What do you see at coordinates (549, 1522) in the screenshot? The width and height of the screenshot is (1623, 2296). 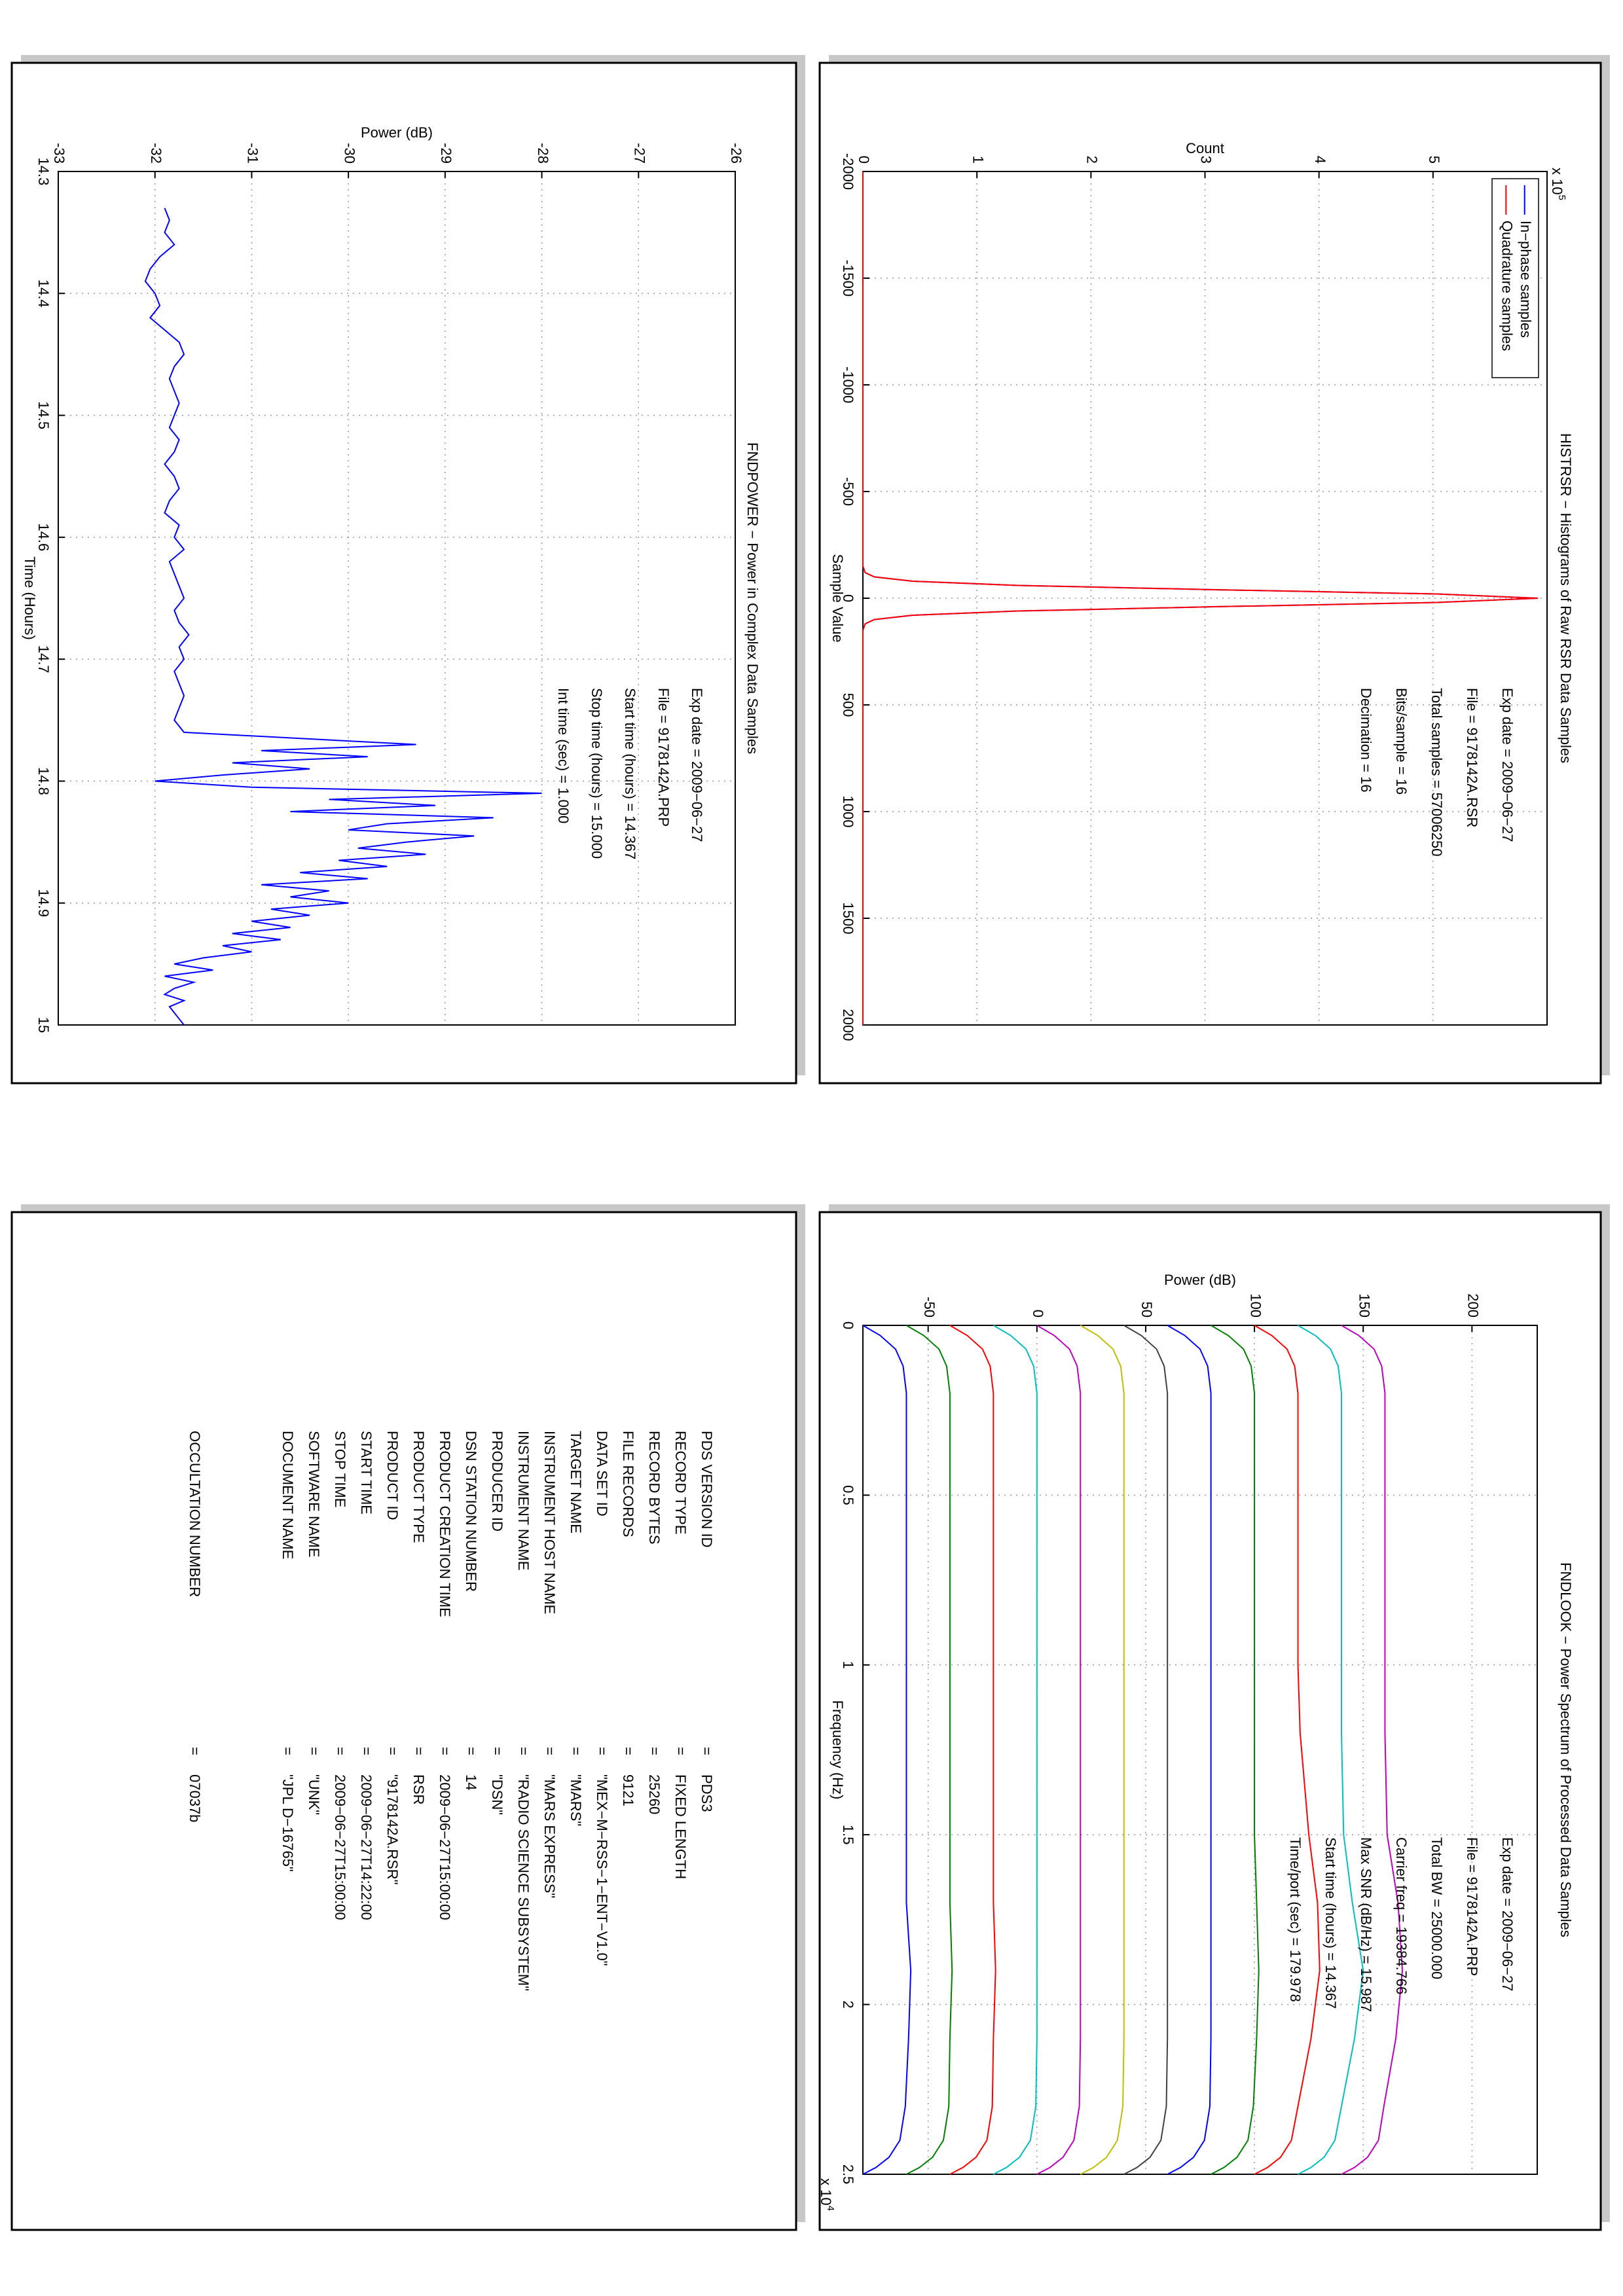 I see `label-key: INSTRUMENT HOST NAME` at bounding box center [549, 1522].